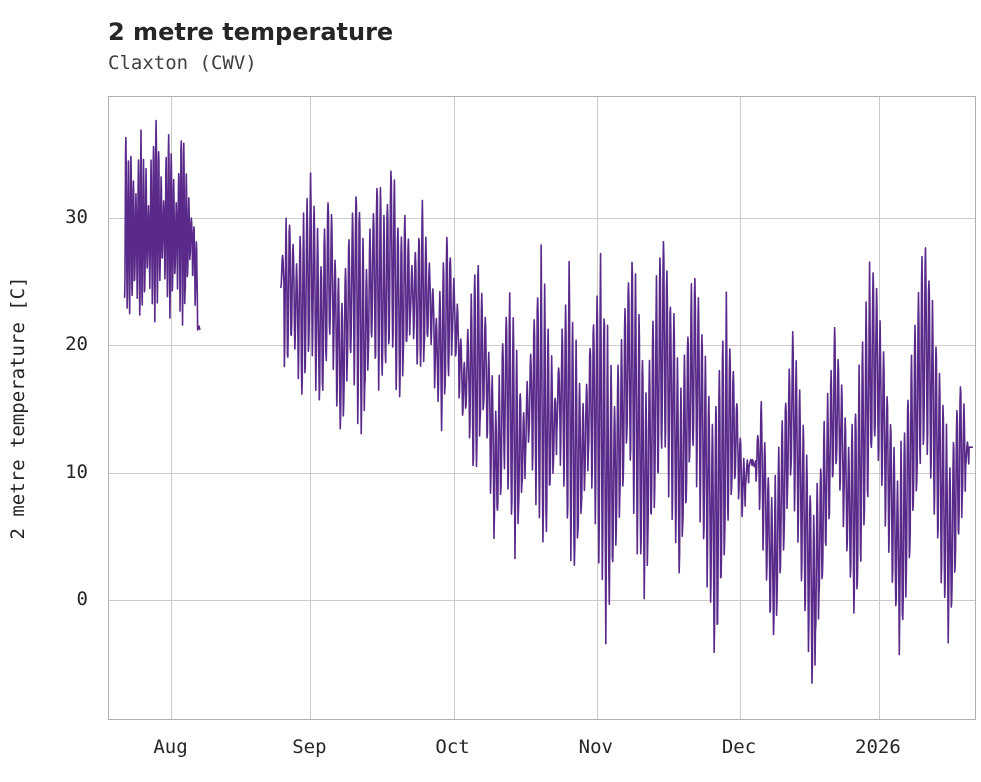 The width and height of the screenshot is (981, 782). Describe the element at coordinates (76, 216) in the screenshot. I see `y-tick-label: 30` at that location.